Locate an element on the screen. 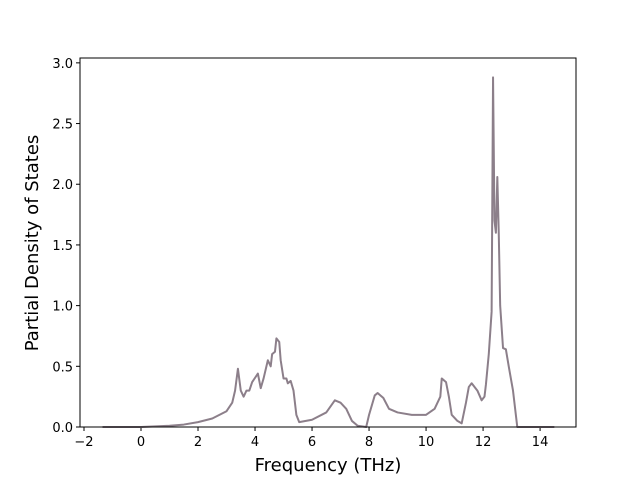  x-tick-label: 4 is located at coordinates (255, 442).